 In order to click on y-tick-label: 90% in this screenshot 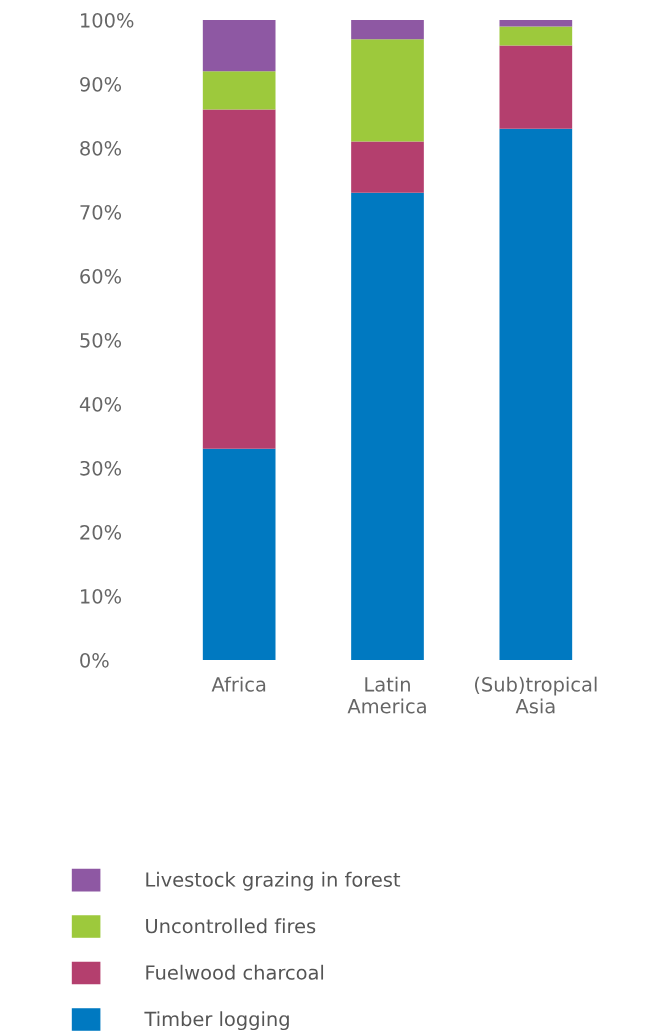, I will do `click(101, 84)`.